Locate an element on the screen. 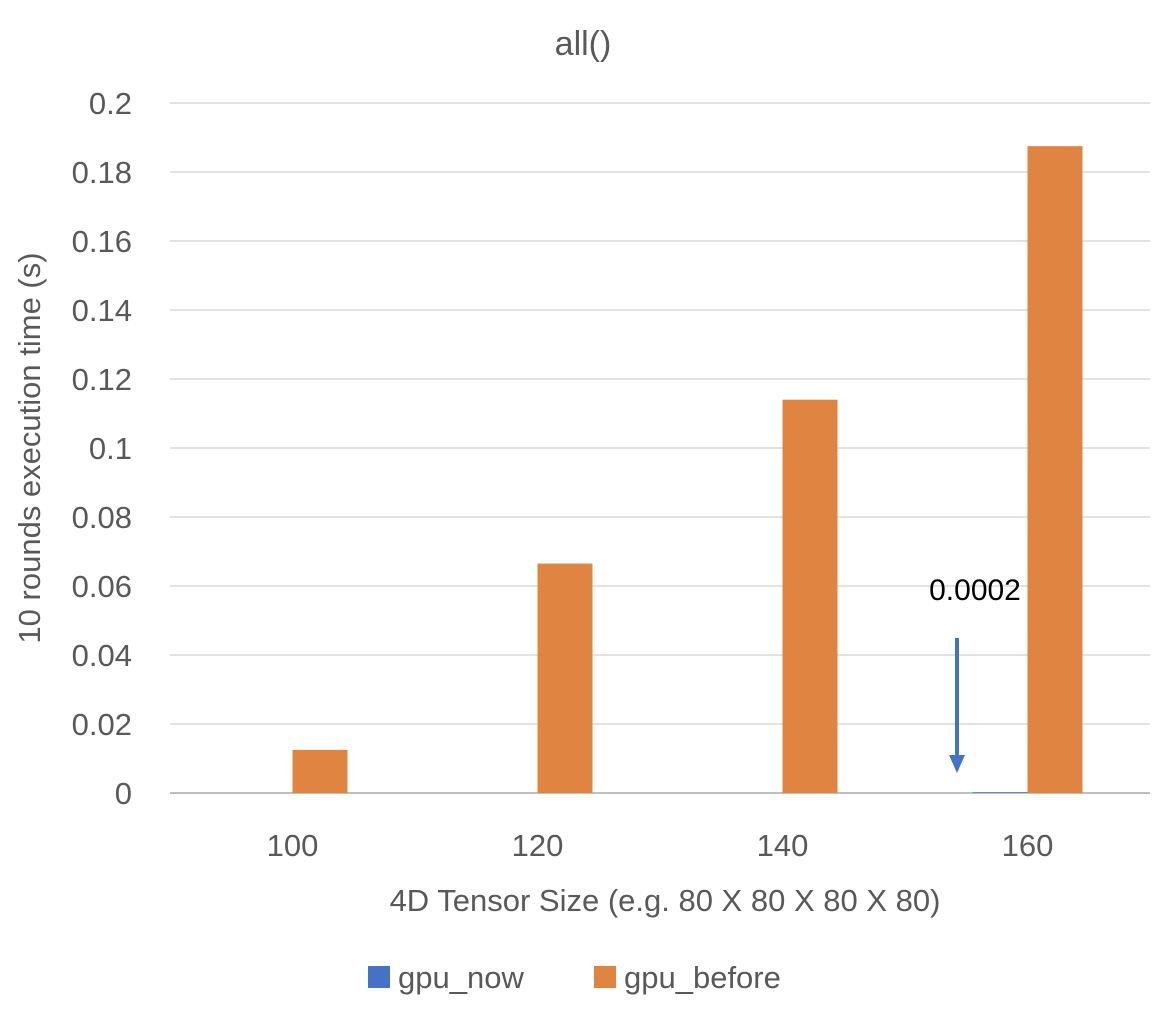  y-tick-label: 0.1 is located at coordinates (110, 448).